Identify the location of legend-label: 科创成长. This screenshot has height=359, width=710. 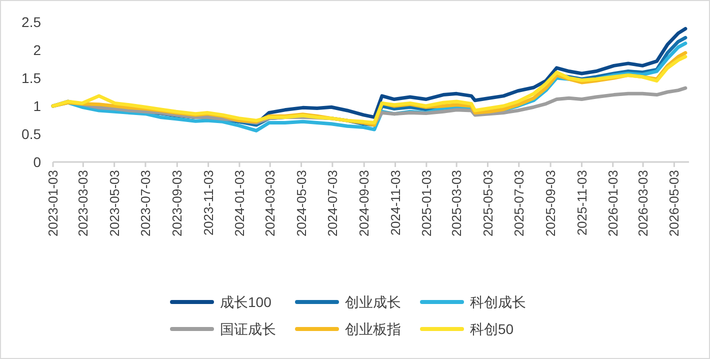
(498, 302).